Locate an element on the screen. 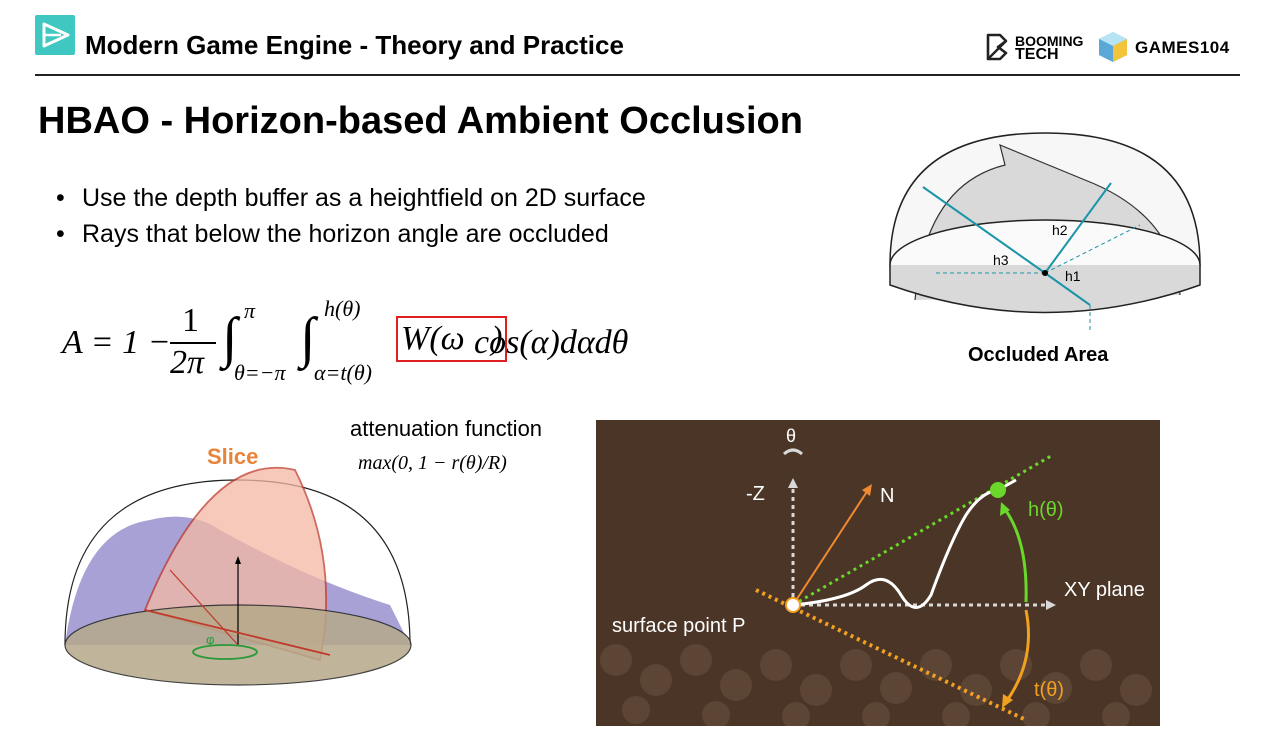 The width and height of the screenshot is (1280, 742). course-title: Modern Game Engine - Theory and Practice is located at coordinates (354, 45).